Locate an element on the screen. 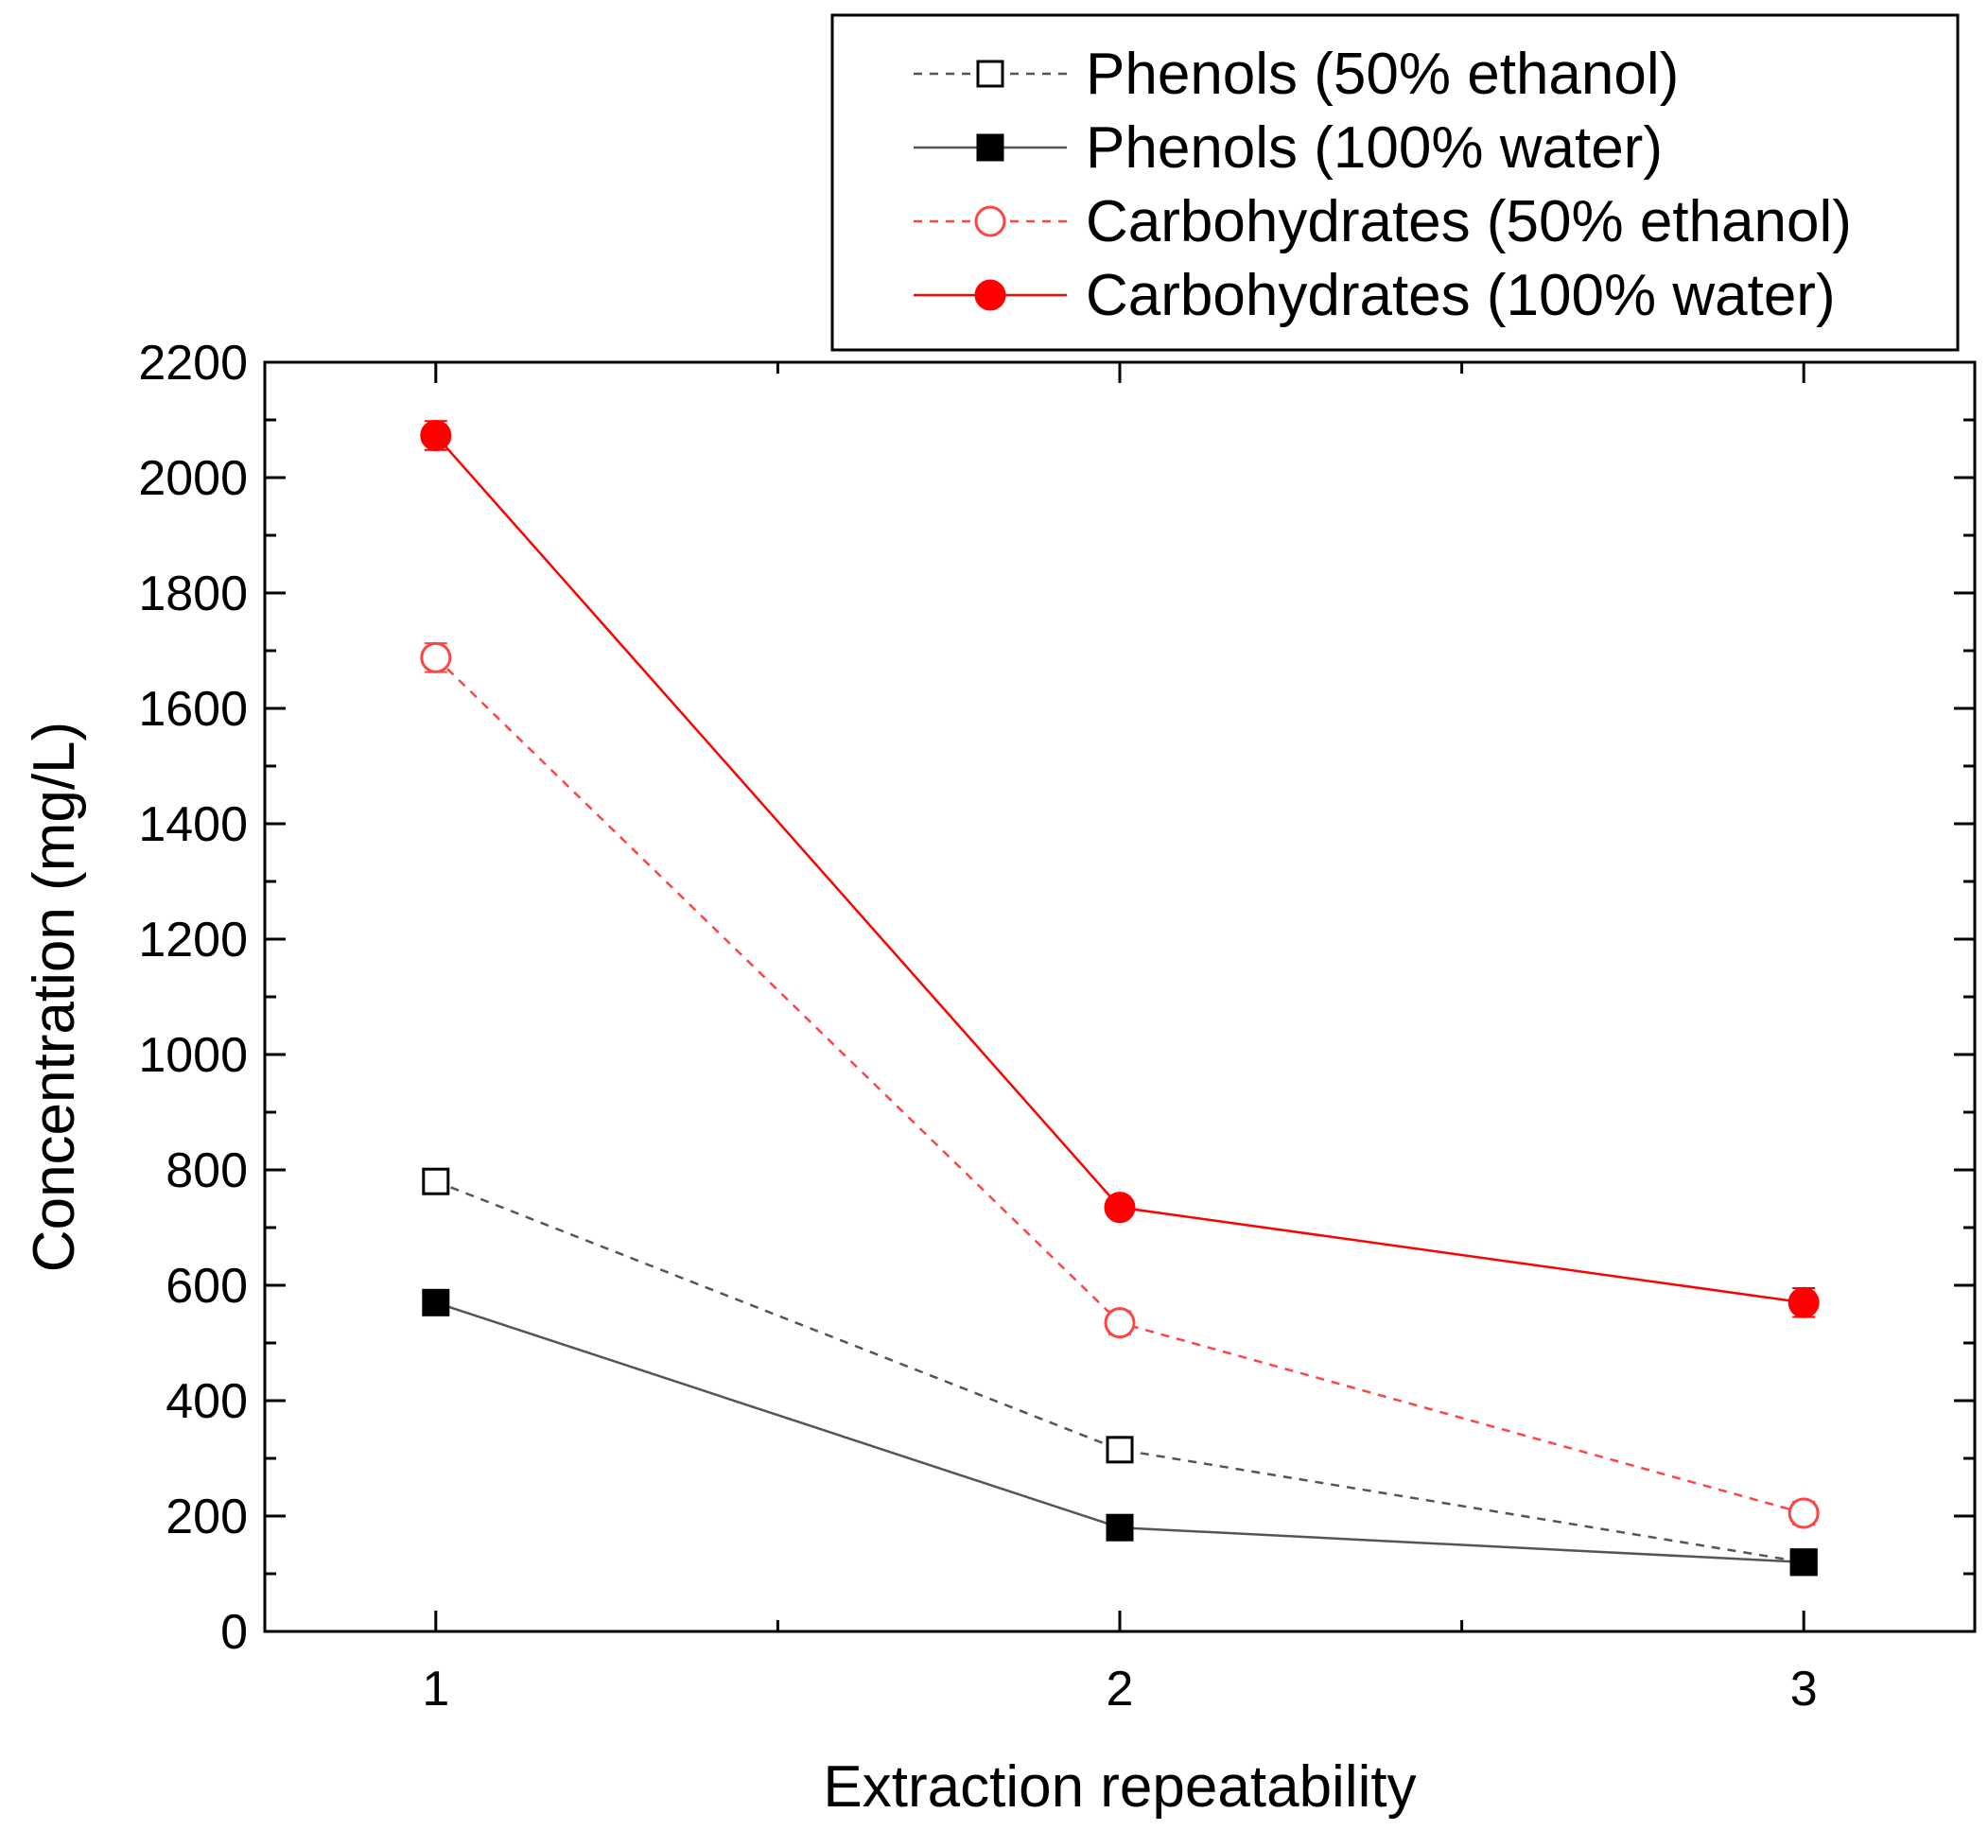  y-tick-label: 200 is located at coordinates (207, 1517).